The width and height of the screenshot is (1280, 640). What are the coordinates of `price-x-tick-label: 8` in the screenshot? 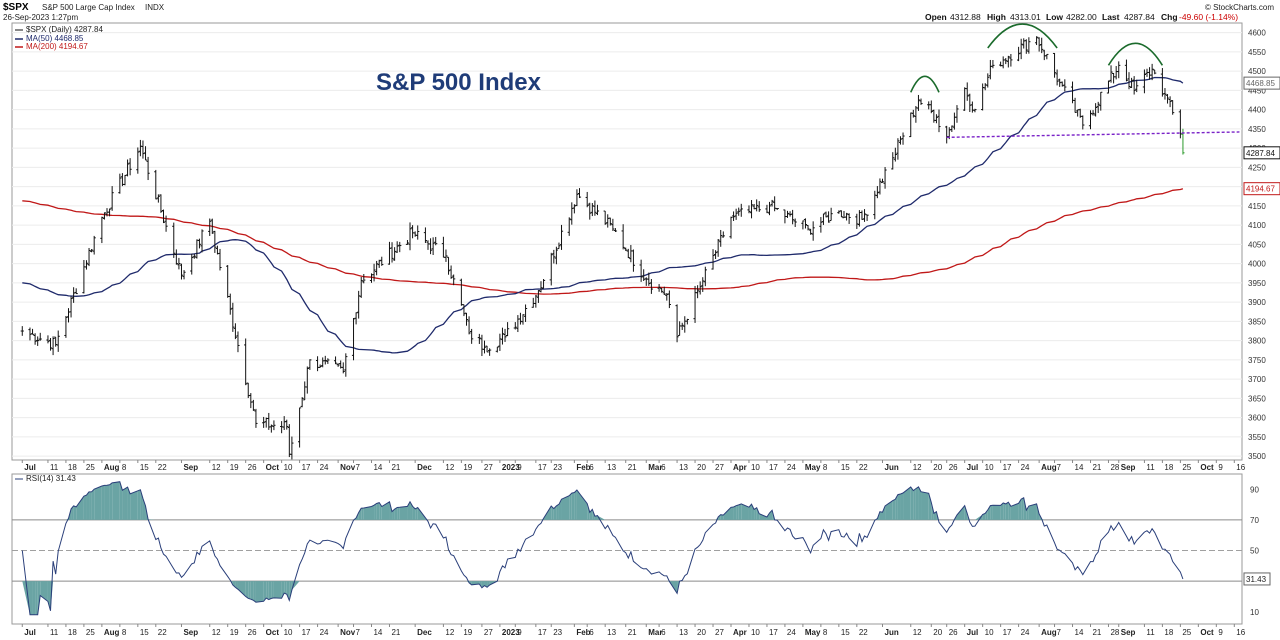 It's located at (825, 467).